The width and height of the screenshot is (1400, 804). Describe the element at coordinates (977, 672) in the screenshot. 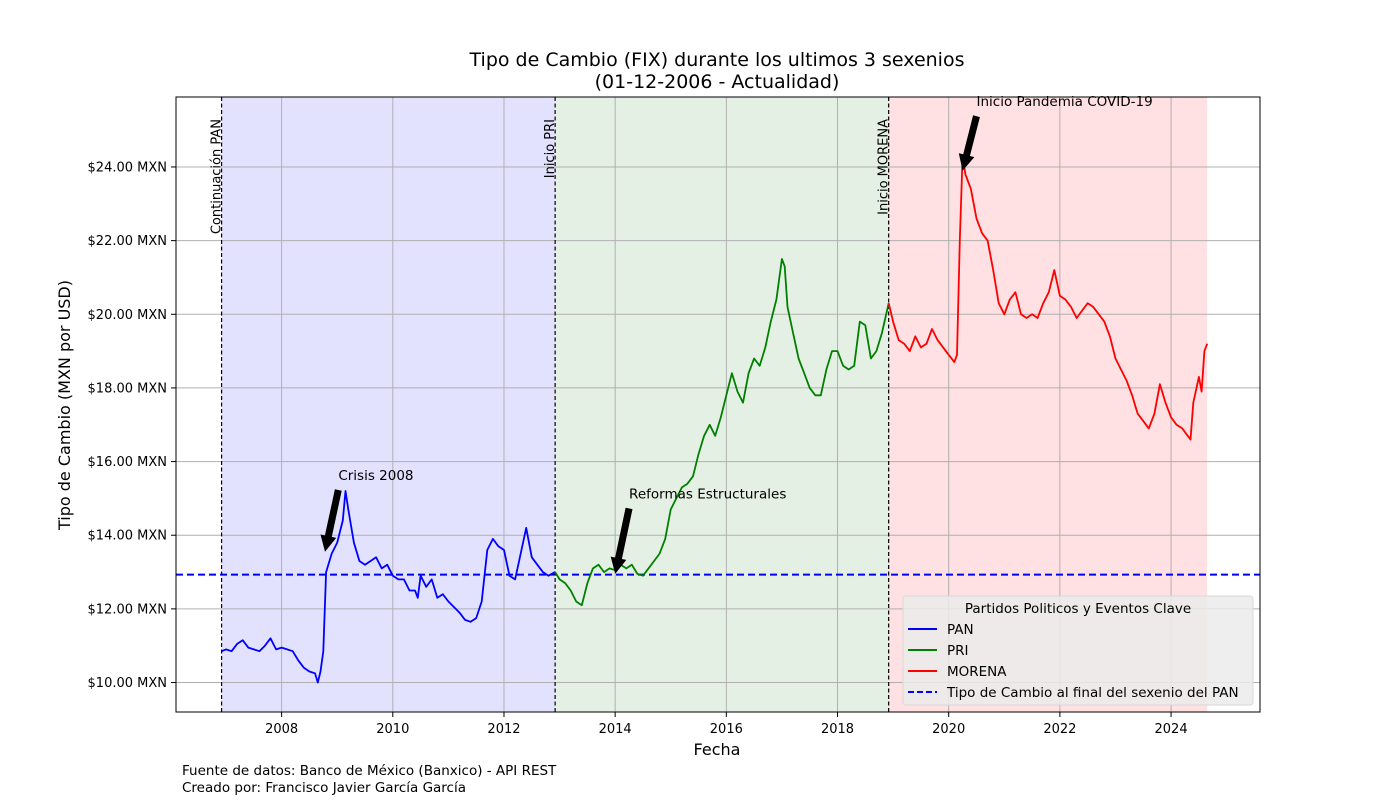

I see `legend-entry-2: MORENA` at that location.